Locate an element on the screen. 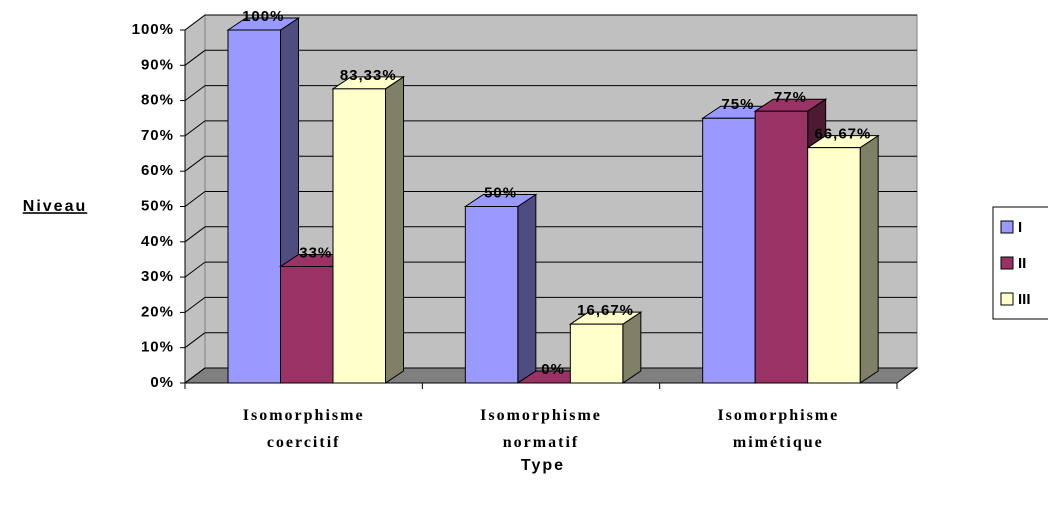 Image resolution: width=1048 pixels, height=506 pixels. value-label: 0% is located at coordinates (553, 369).